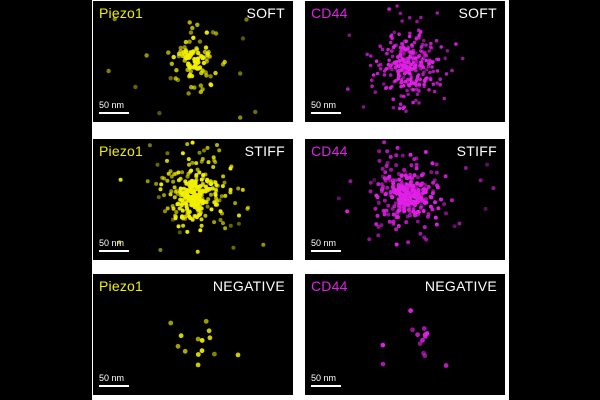 The image size is (600, 400). What do you see at coordinates (460, 286) in the screenshot?
I see `condition-label: NEGATIVE` at bounding box center [460, 286].